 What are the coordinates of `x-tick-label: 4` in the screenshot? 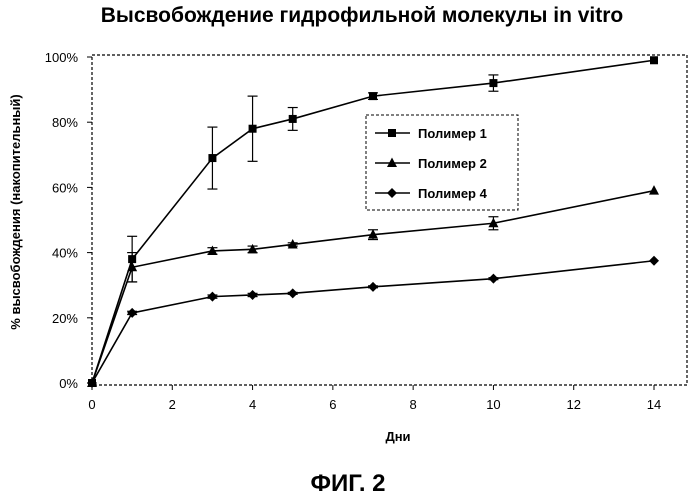 It's located at (252, 404).